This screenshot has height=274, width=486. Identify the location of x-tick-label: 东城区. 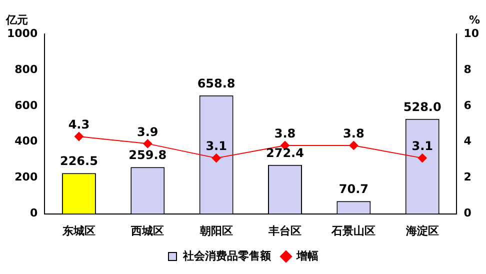
(78, 231).